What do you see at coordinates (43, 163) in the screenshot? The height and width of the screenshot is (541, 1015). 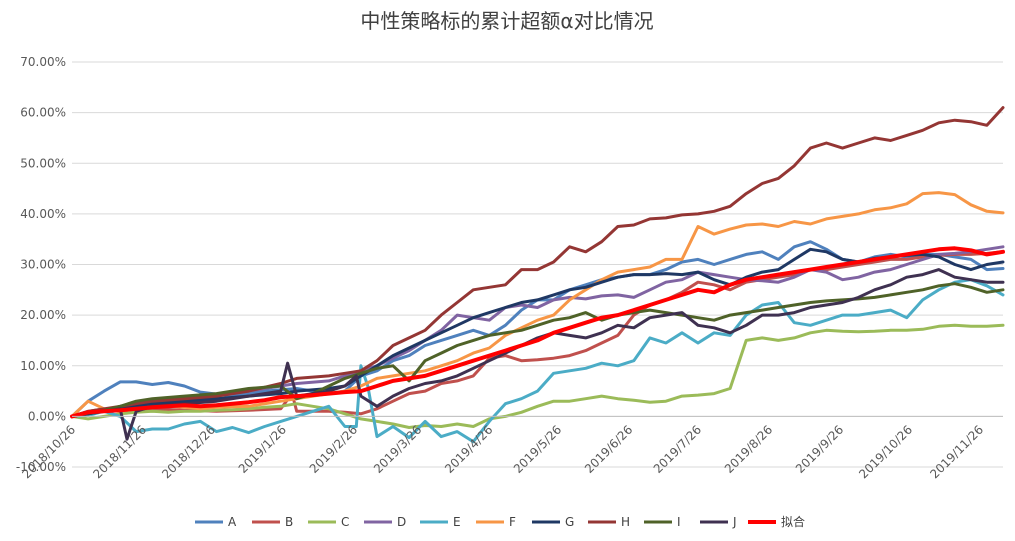 I see `y-tick-label: 50.00%` at bounding box center [43, 163].